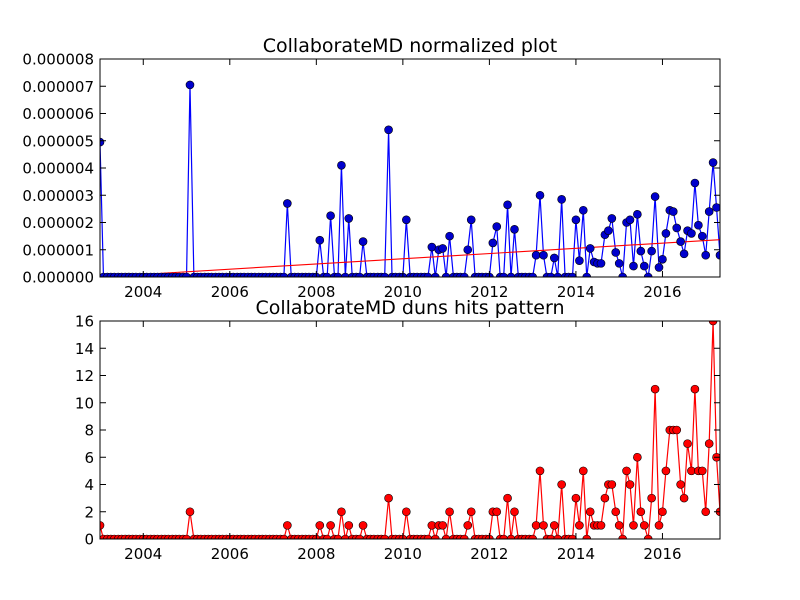 Image resolution: width=800 pixels, height=600 pixels. I want to click on y-tick-label: 0.000002, so click(58, 223).